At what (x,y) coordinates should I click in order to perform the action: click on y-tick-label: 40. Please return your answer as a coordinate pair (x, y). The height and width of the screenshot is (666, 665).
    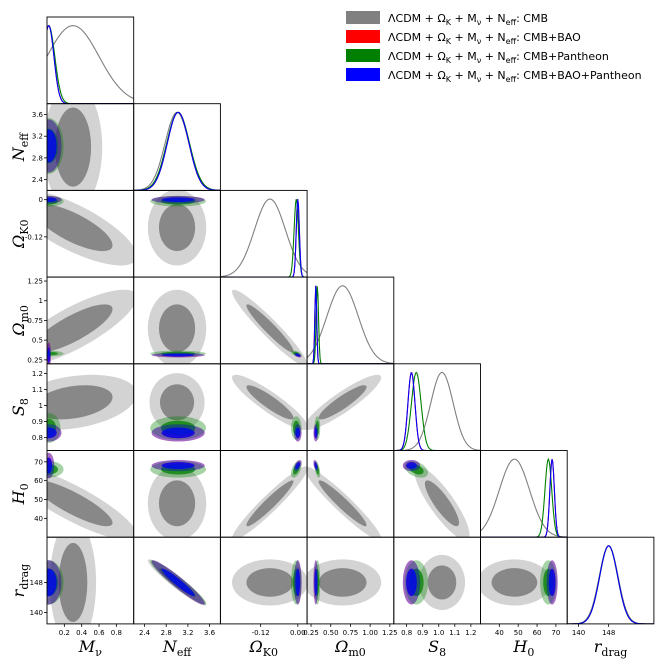
    Looking at the image, I should click on (38, 519).